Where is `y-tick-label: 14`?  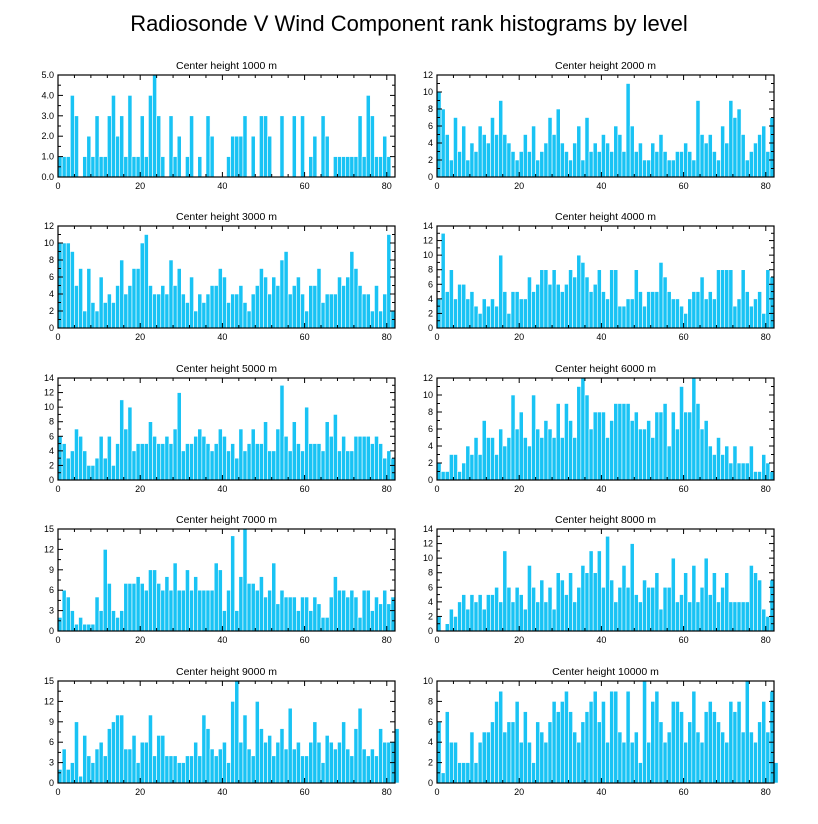 y-tick-label: 14 is located at coordinates (428, 226).